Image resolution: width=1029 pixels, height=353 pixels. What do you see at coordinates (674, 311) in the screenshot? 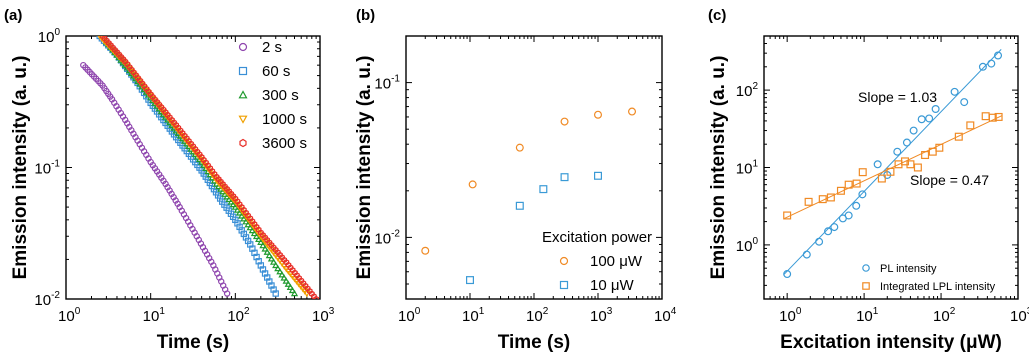
I see `x-tick-exp: 4` at bounding box center [674, 311].